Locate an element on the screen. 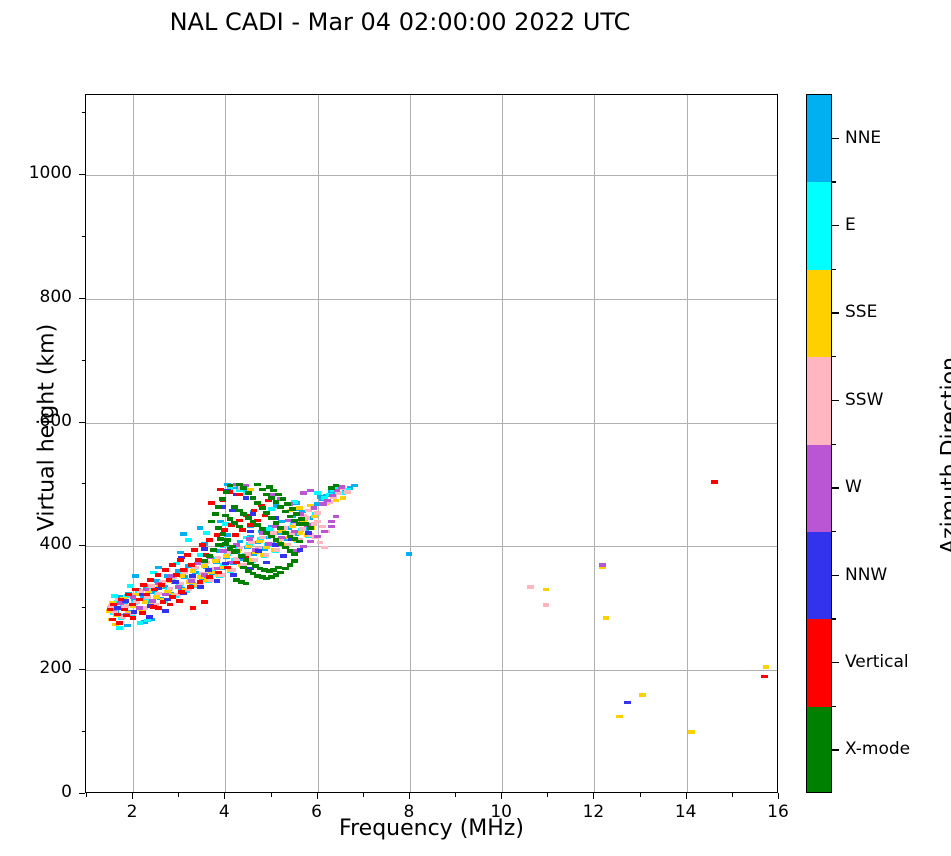  colorbar-segment-nne is located at coordinates (819, 139).